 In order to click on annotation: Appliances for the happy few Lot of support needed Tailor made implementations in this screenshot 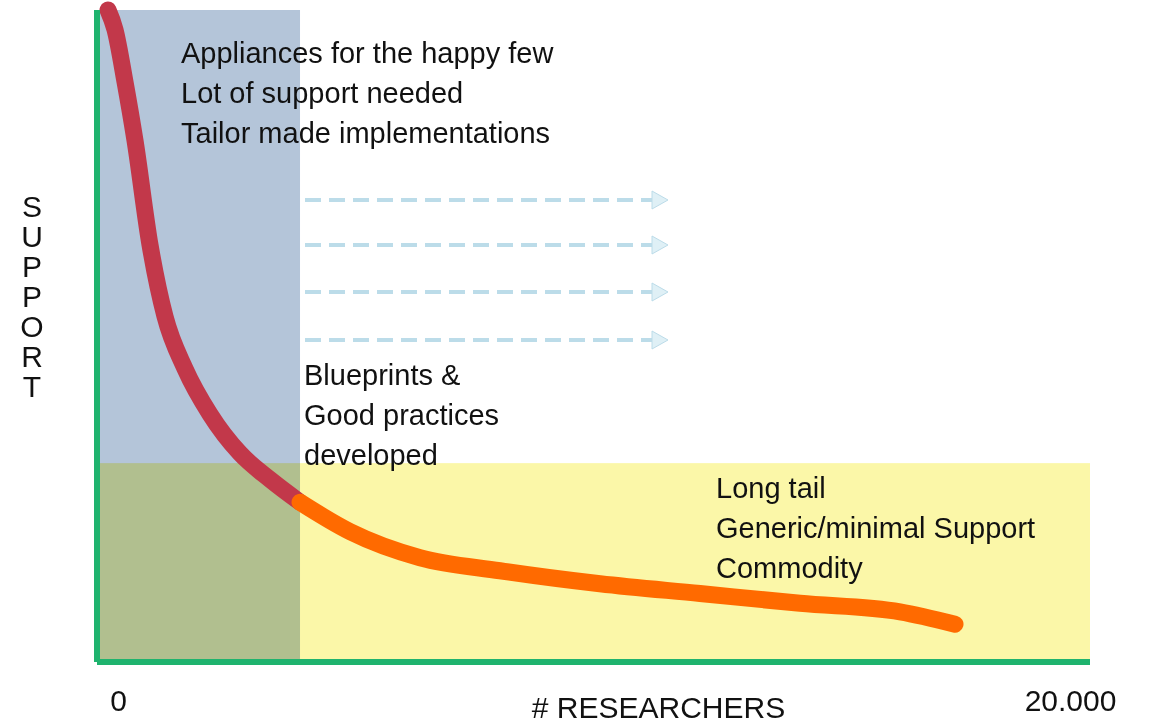, I will do `click(368, 93)`.